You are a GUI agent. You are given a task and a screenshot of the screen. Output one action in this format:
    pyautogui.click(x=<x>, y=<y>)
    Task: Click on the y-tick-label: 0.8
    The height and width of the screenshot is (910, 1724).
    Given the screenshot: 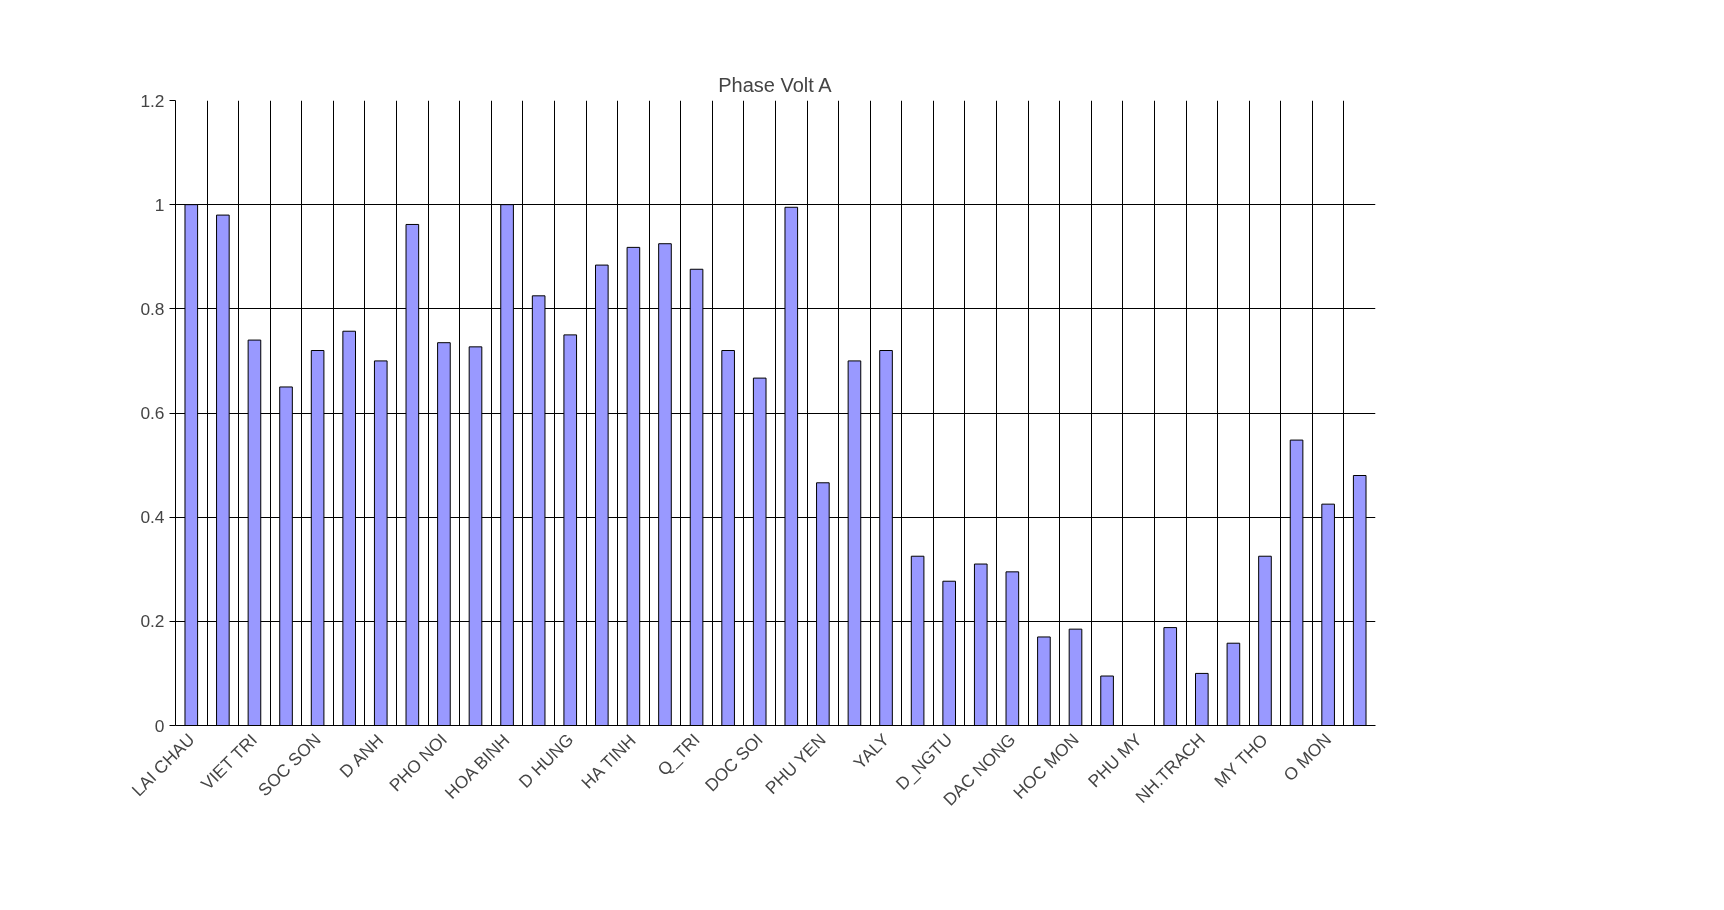 What is the action you would take?
    pyautogui.click(x=152, y=308)
    